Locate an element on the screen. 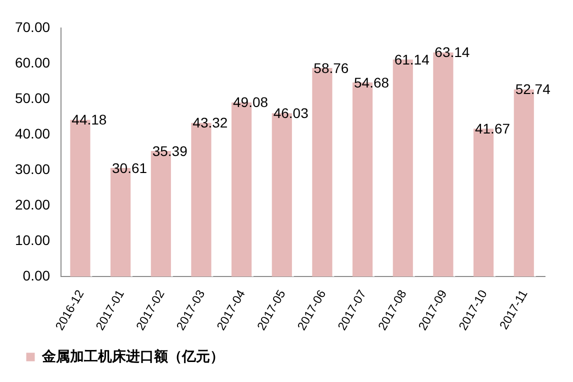 The image size is (573, 382). y-tick-label: 0.00 is located at coordinates (36, 276).